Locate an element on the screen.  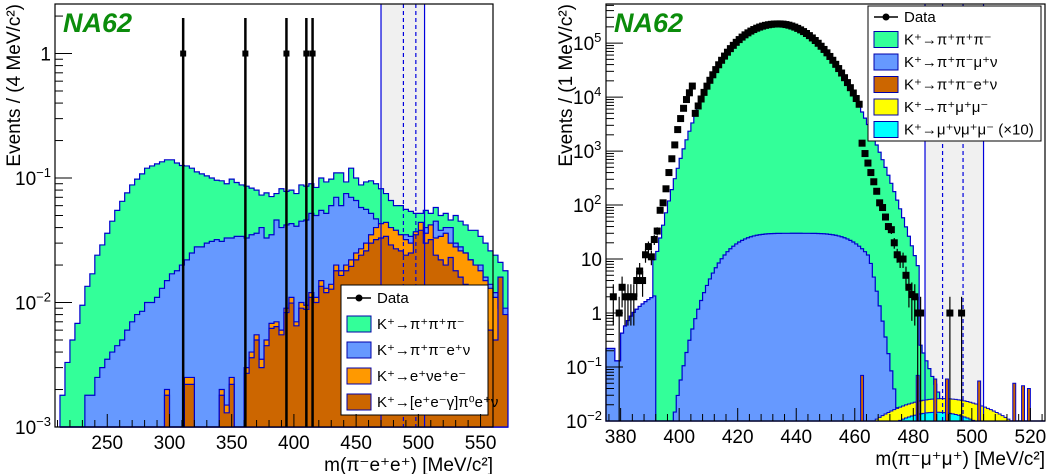
y-tick-label: 10³ is located at coordinates (587, 150).